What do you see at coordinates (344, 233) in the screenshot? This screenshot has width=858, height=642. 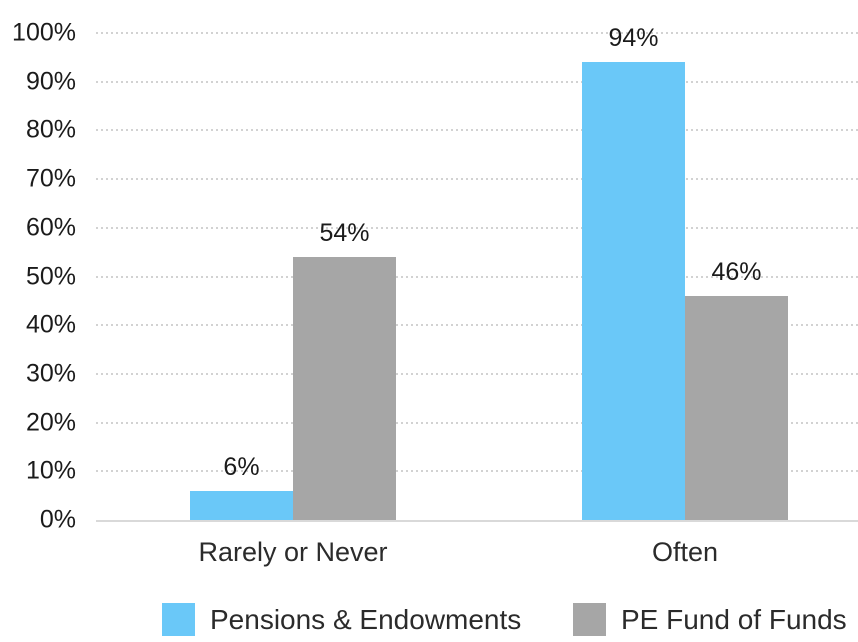 I see `data-label-pe-fund-of-funds-rarely-or-never: 54%` at bounding box center [344, 233].